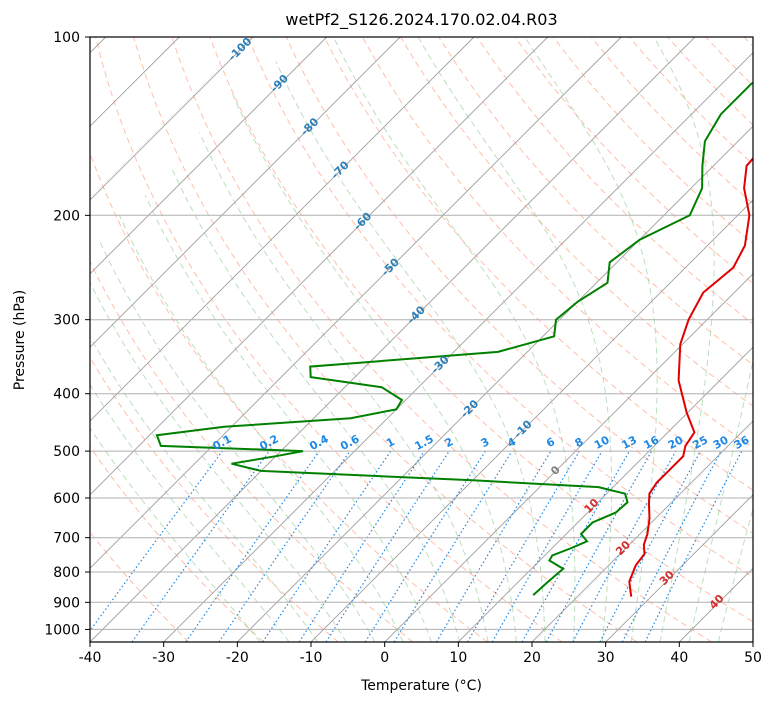 Image resolution: width=775 pixels, height=708 pixels. Describe the element at coordinates (311, 658) in the screenshot. I see `x-tick-label: -10` at that location.